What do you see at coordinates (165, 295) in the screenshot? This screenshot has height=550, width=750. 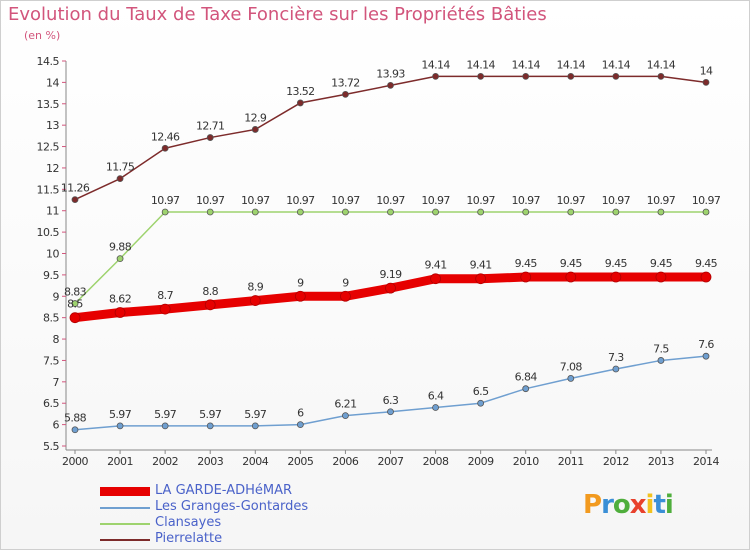 I see `data-label: 8.7` at bounding box center [165, 295].